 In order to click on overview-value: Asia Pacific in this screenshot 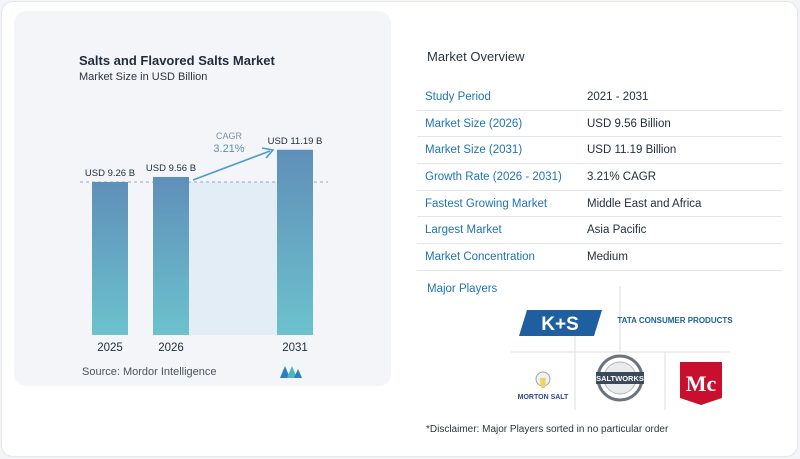, I will do `click(617, 230)`.